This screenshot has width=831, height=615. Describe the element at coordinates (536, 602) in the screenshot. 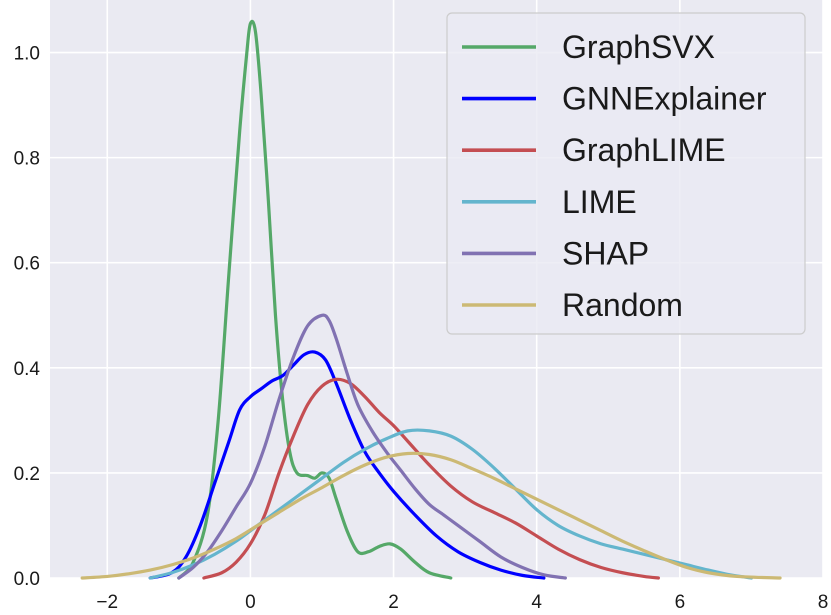

I see `x-tick-label: 4` at that location.